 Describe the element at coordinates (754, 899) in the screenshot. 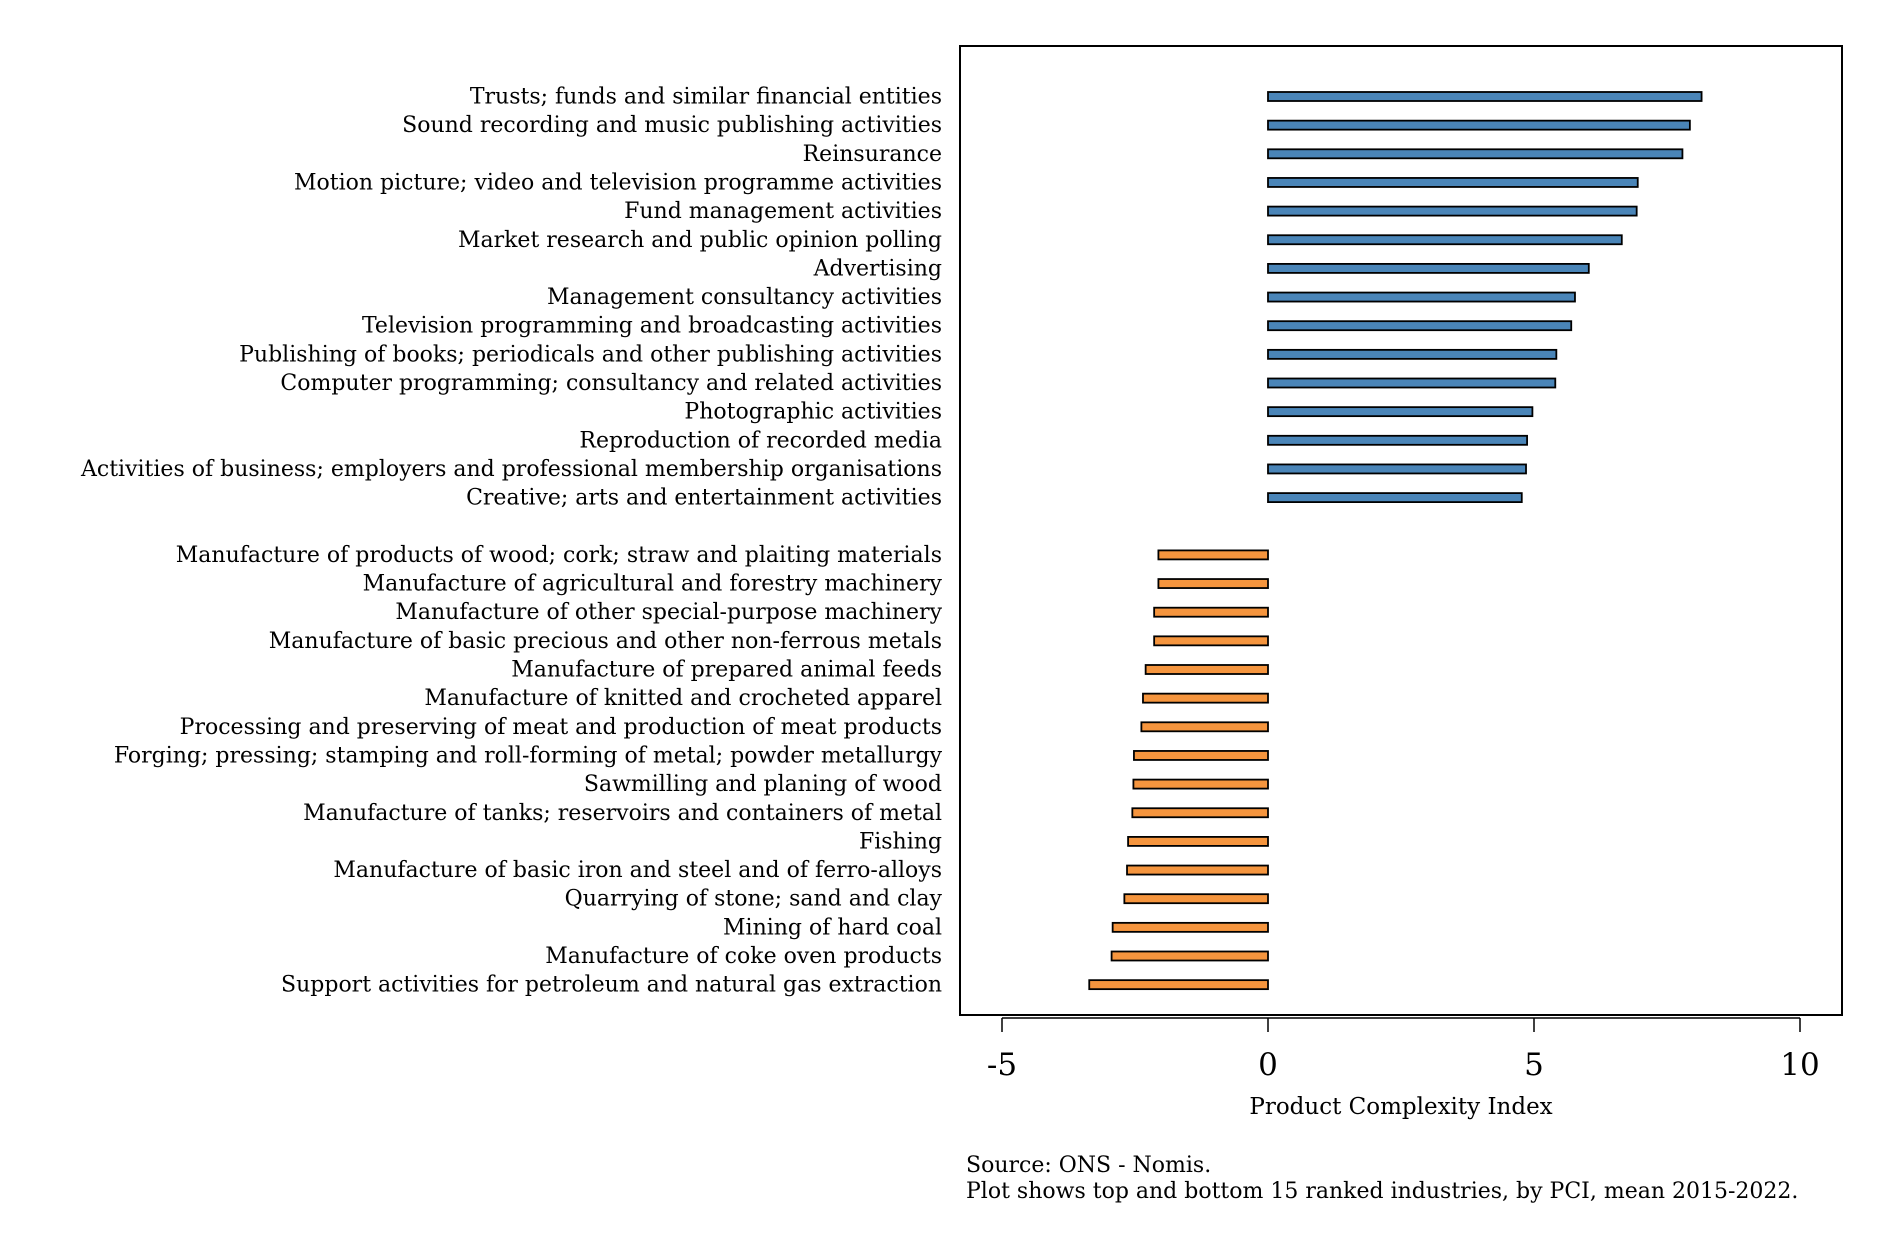

I see `category-label: Quarrying of stone; sand and clay` at that location.